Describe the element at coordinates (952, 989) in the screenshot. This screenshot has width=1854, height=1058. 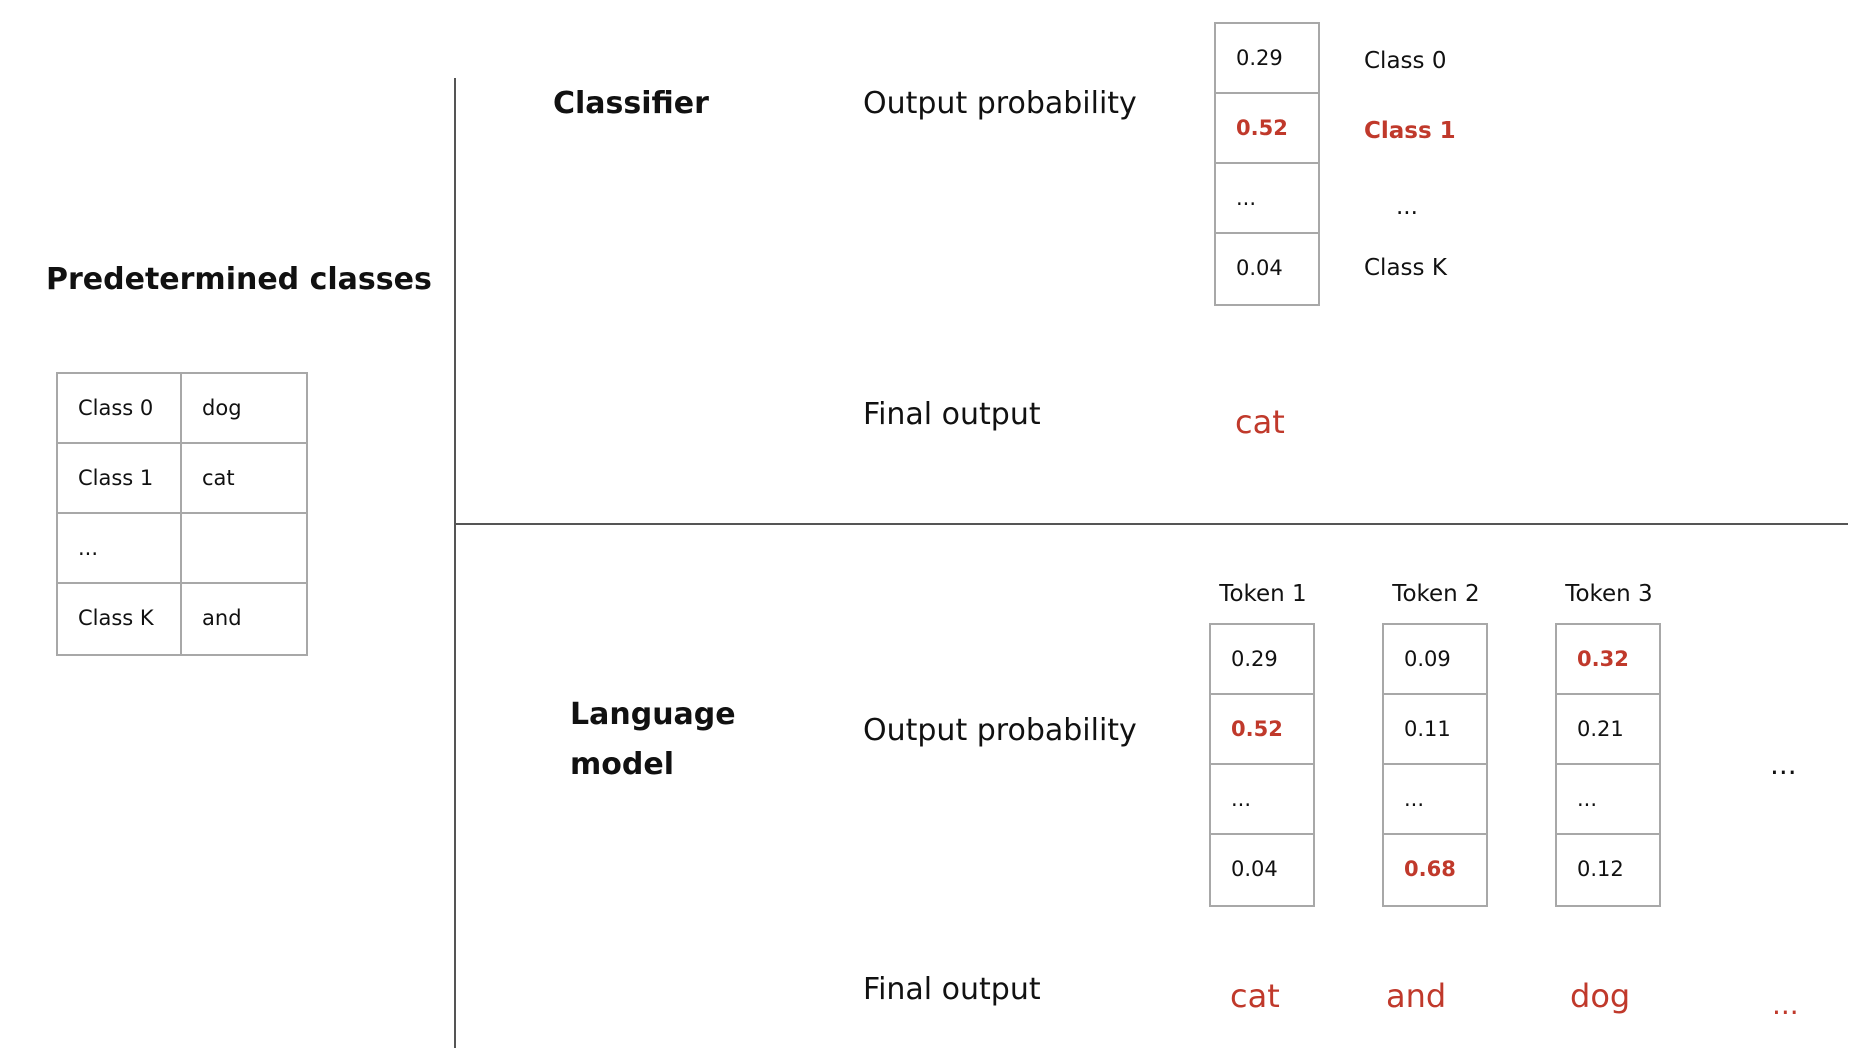
I see `lm-final-output-label: Final output` at that location.